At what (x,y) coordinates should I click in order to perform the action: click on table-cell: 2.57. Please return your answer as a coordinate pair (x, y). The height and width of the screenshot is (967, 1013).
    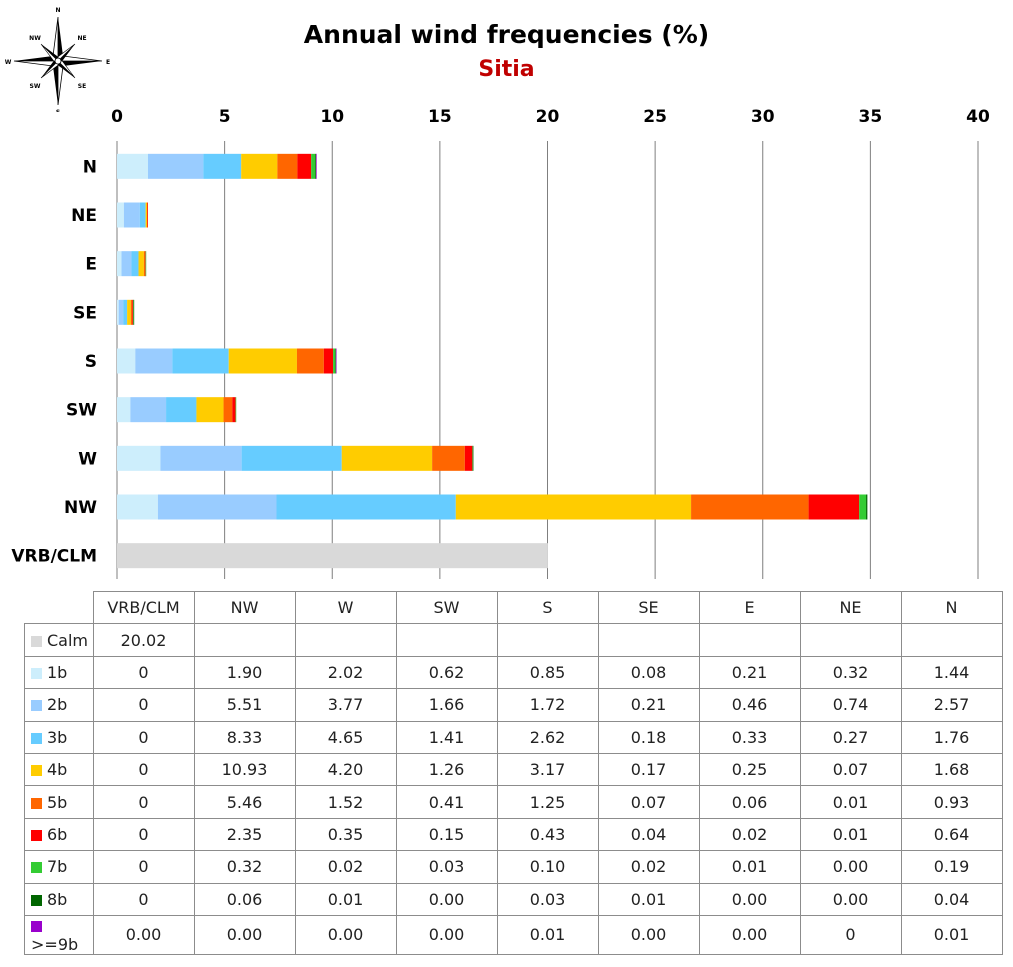
    Looking at the image, I should click on (951, 705).